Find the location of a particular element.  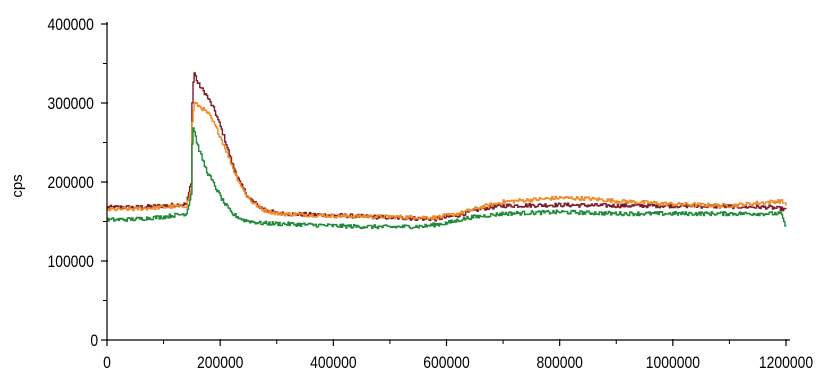

x-tick-label: 0 is located at coordinates (107, 363).